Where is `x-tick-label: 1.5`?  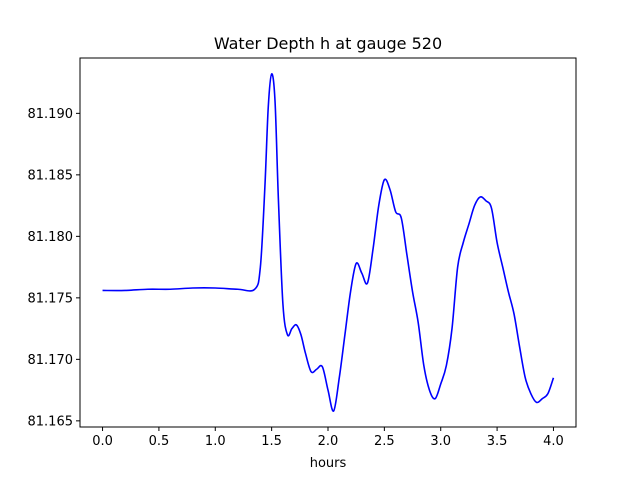
x-tick-label: 1.5 is located at coordinates (271, 441).